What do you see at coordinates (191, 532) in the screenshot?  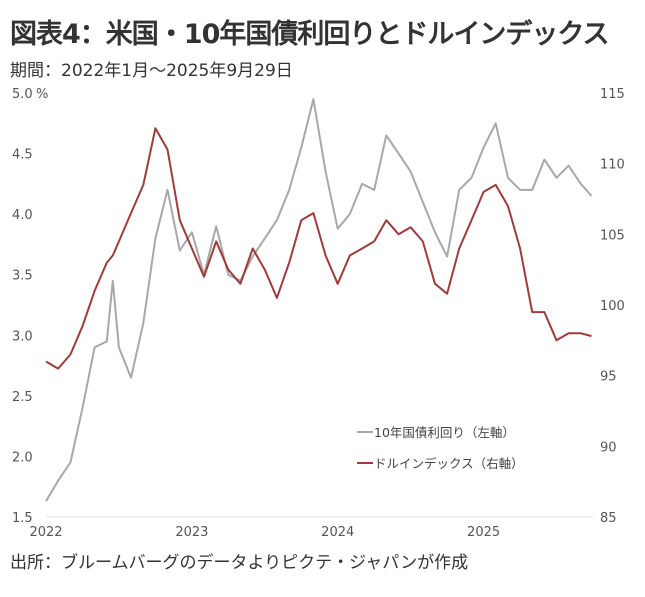 I see `x-tick-label: 2023` at bounding box center [191, 532].